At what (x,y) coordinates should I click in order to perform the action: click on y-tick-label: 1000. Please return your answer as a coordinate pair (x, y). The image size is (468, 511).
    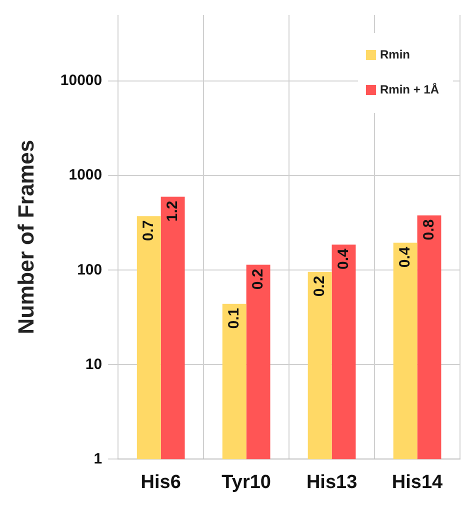
    Looking at the image, I should click on (85, 175).